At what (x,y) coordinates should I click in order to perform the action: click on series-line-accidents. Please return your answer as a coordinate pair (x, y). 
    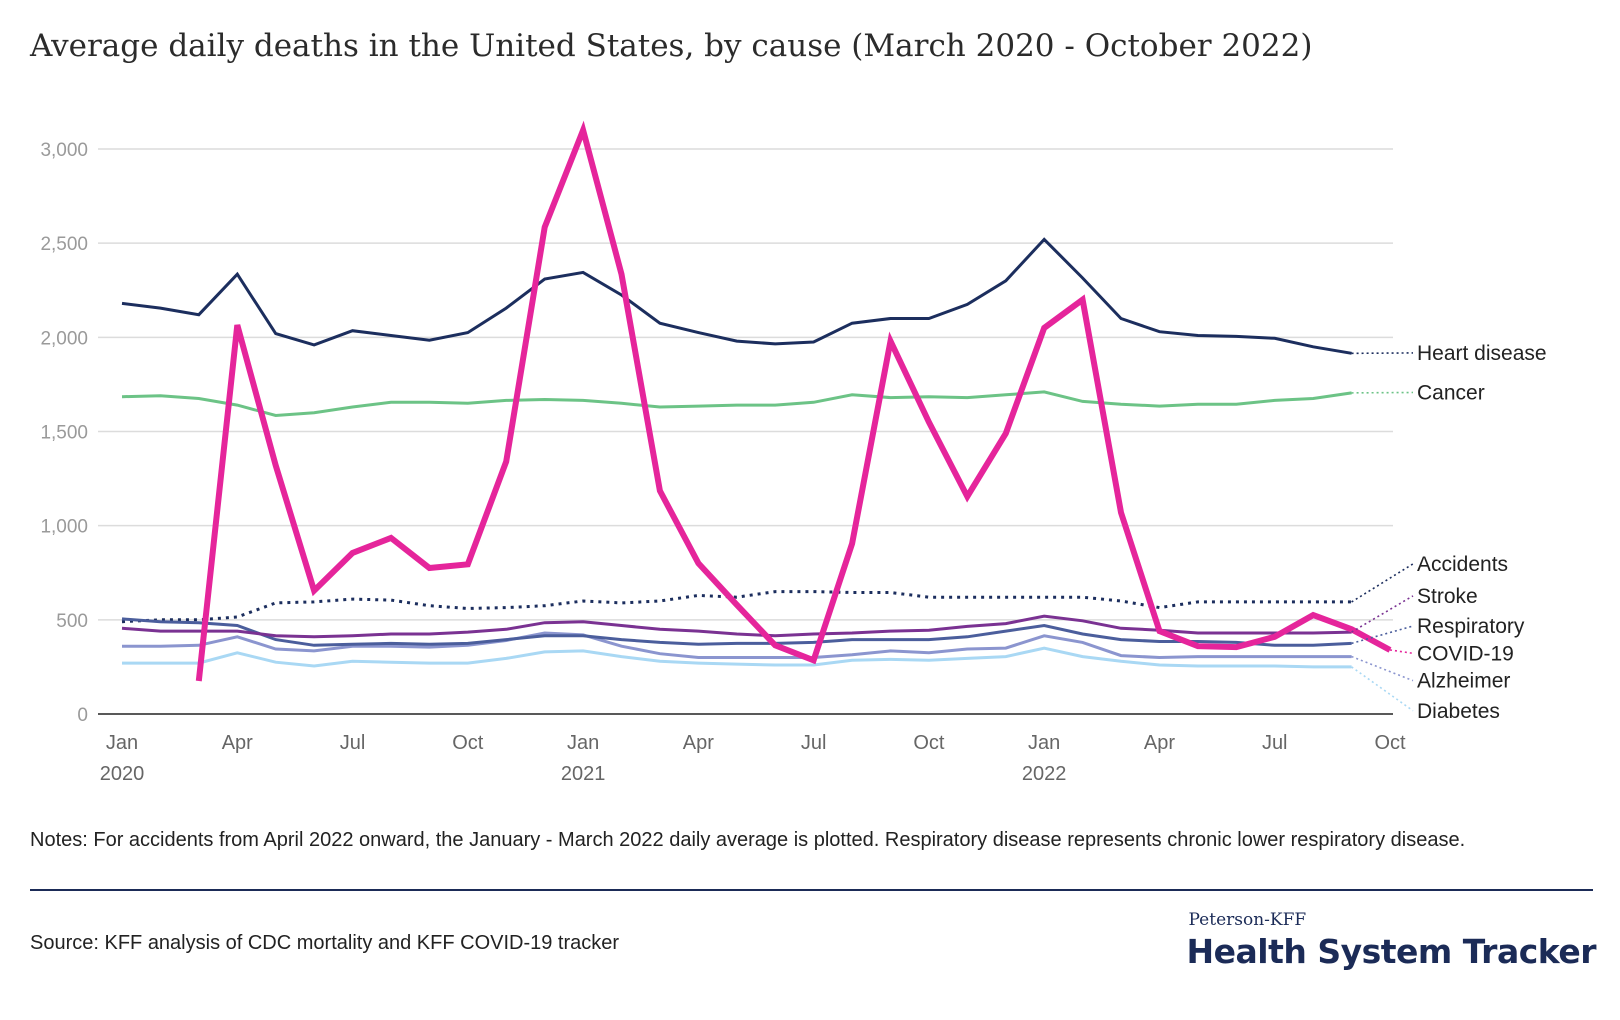
    Looking at the image, I should click on (736, 607).